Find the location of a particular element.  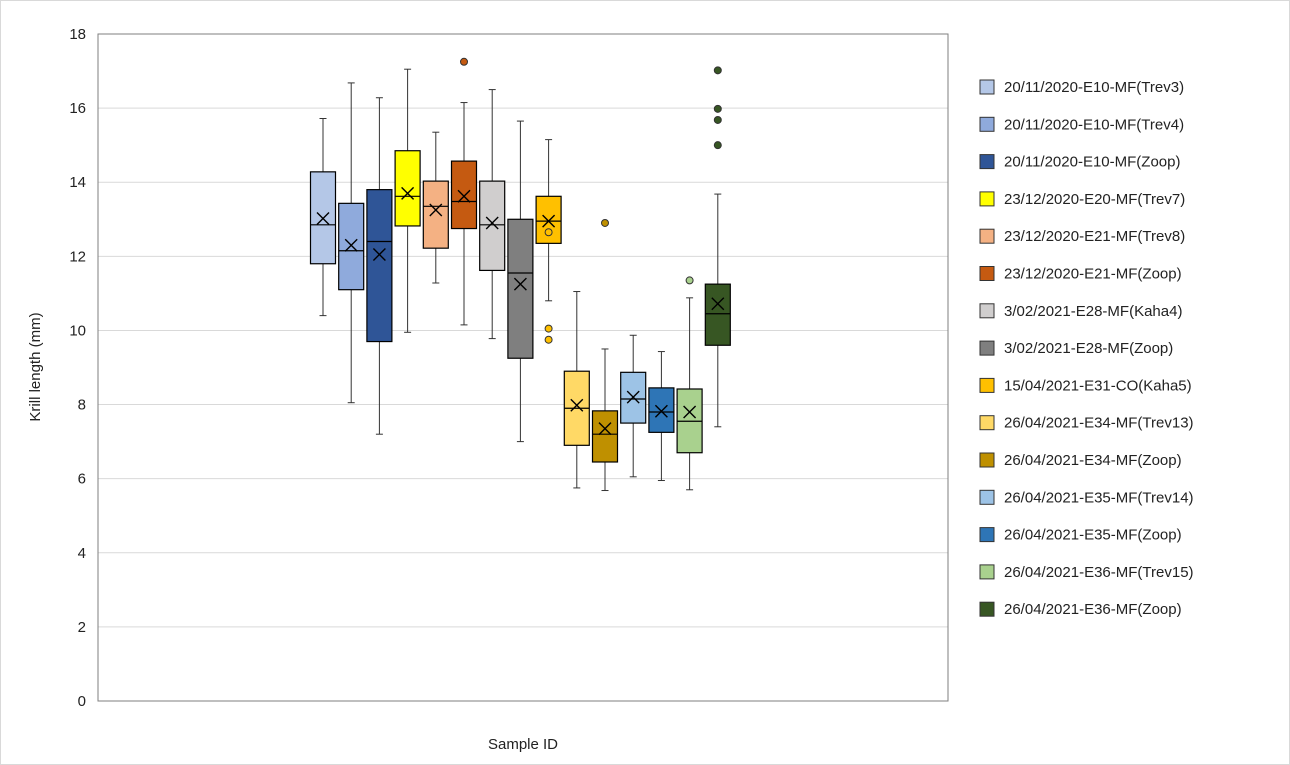

legend-item-10: 26/04/2021-E34-MF(Trev13) is located at coordinates (1086, 423).